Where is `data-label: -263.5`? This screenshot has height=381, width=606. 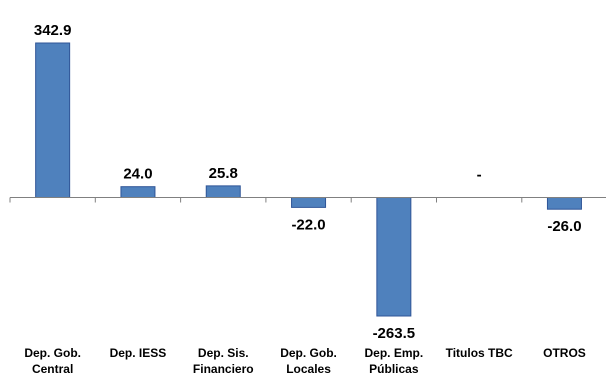
data-label: -263.5 is located at coordinates (394, 333).